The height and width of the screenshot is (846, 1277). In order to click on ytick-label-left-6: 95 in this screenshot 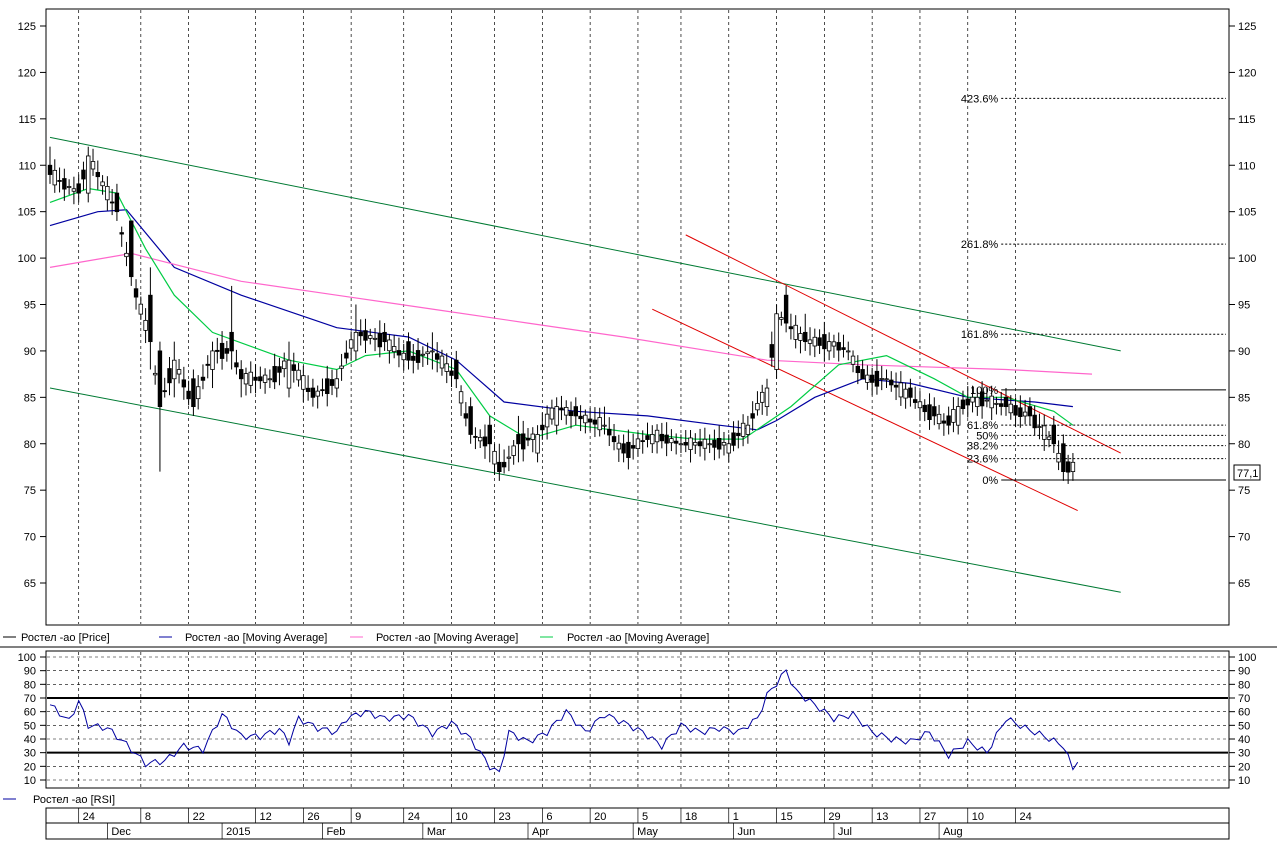, I will do `click(30, 306)`.